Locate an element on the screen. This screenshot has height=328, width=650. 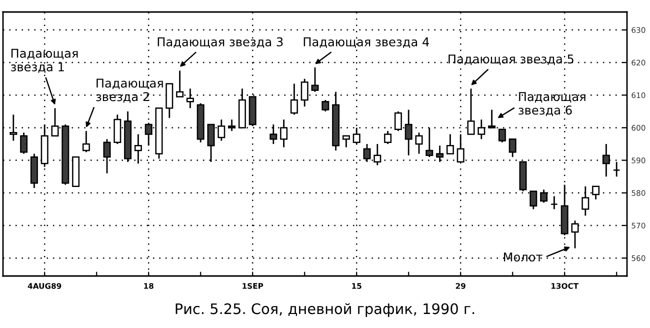
text: Рис. 5.25. Соя, дневной график, 1990 г. is located at coordinates (325, 310).